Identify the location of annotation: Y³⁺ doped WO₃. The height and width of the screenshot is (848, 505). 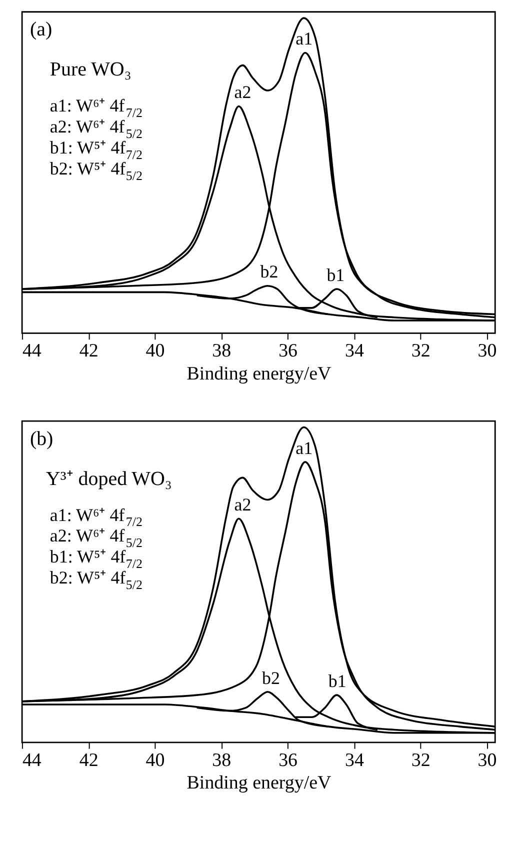
(109, 479).